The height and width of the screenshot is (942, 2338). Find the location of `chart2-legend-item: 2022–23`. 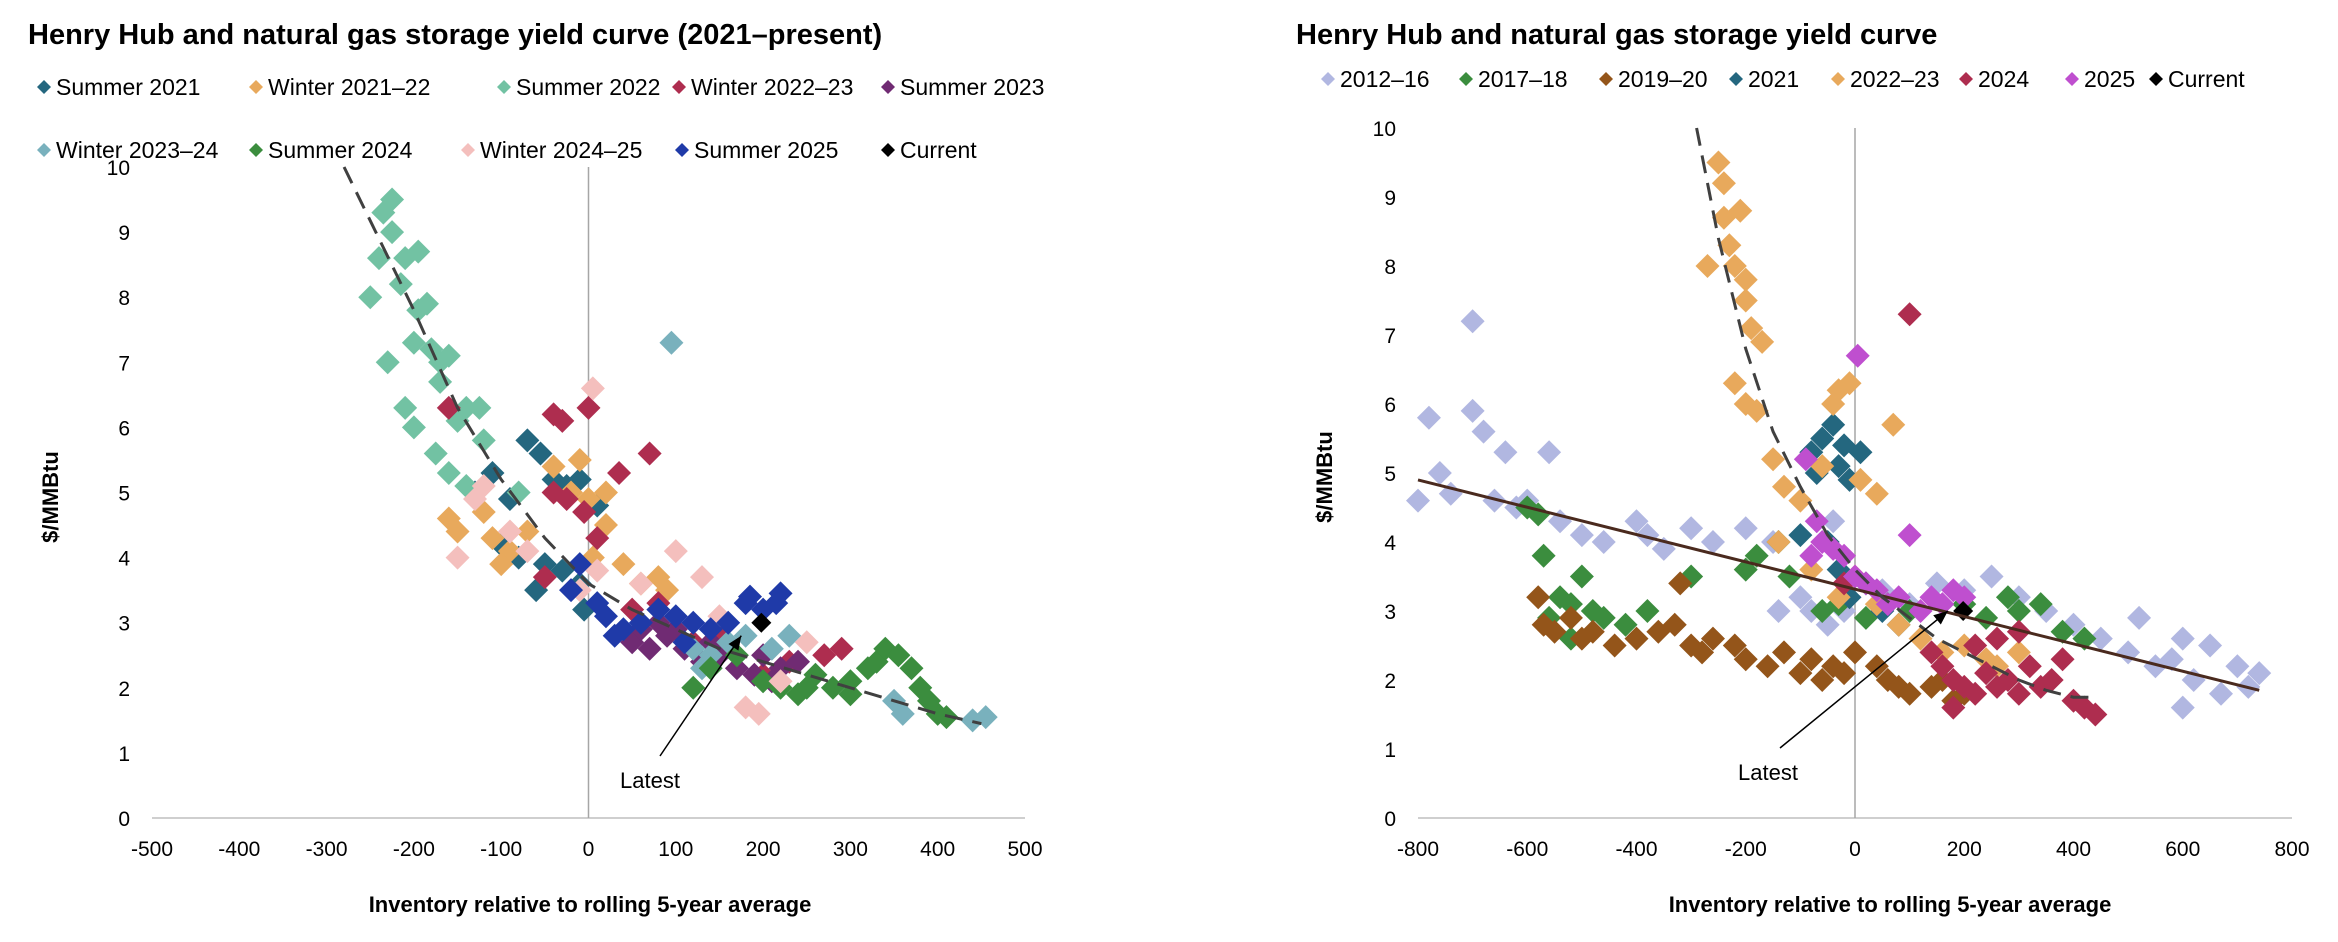

chart2-legend-item: 2022–23 is located at coordinates (1885, 79).